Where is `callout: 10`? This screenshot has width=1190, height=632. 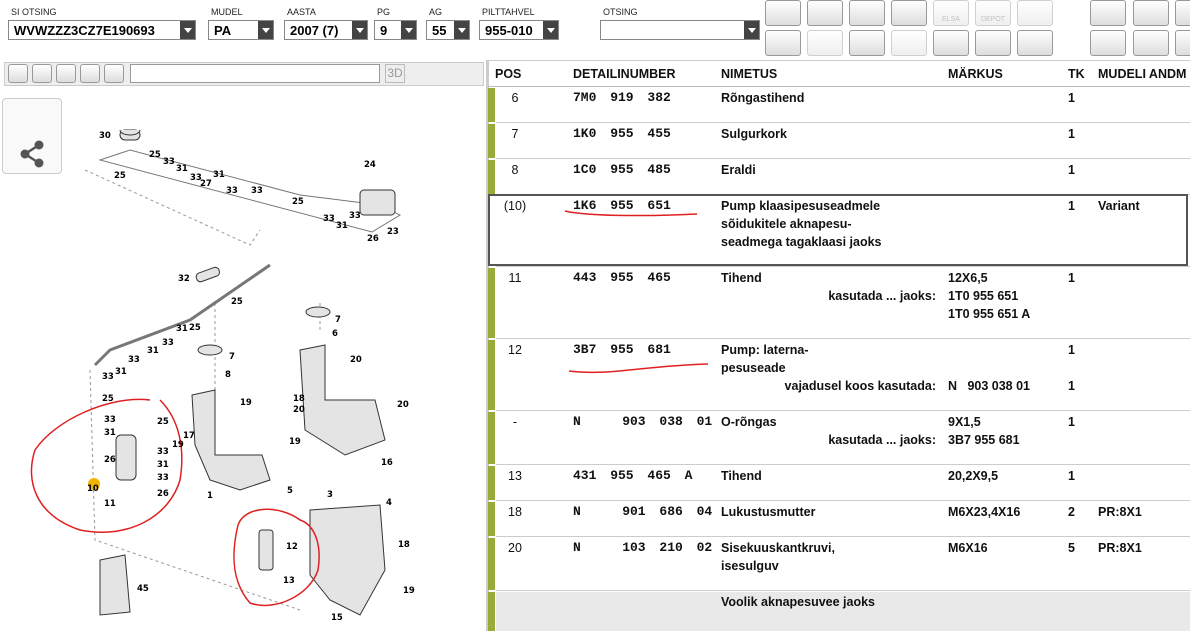 callout: 10 is located at coordinates (93, 489).